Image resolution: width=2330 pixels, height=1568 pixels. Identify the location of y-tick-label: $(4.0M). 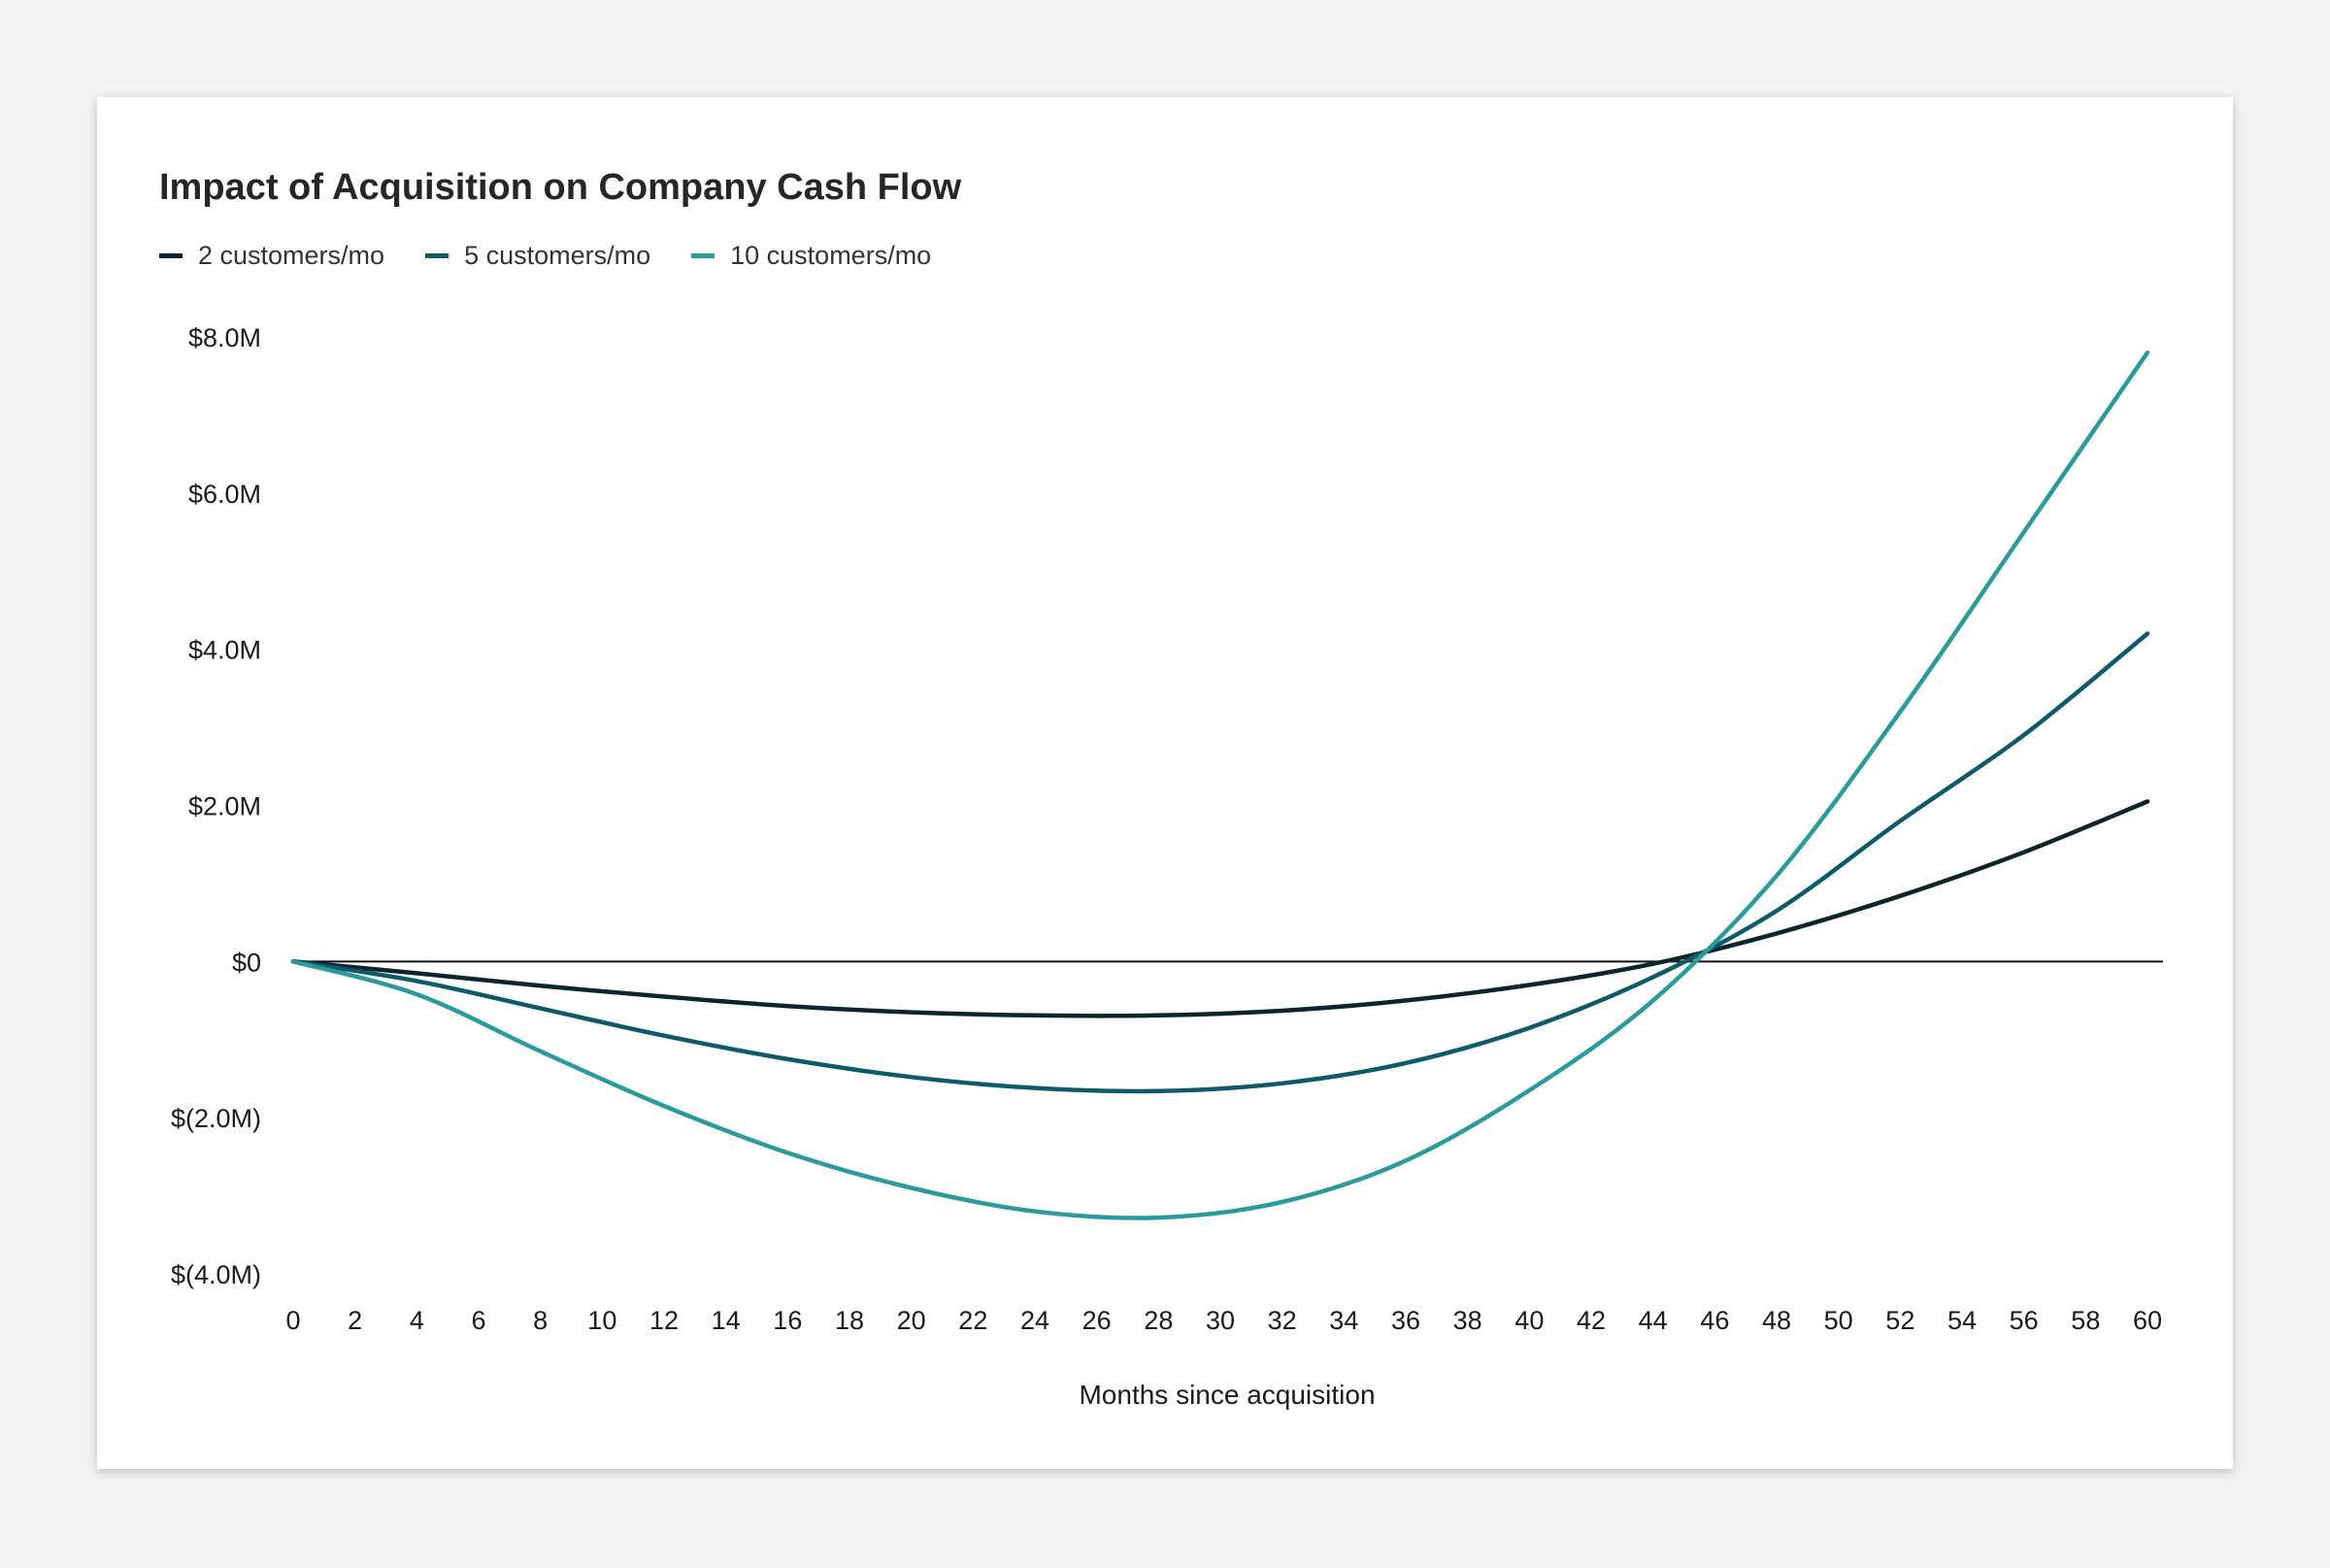
(216, 1274).